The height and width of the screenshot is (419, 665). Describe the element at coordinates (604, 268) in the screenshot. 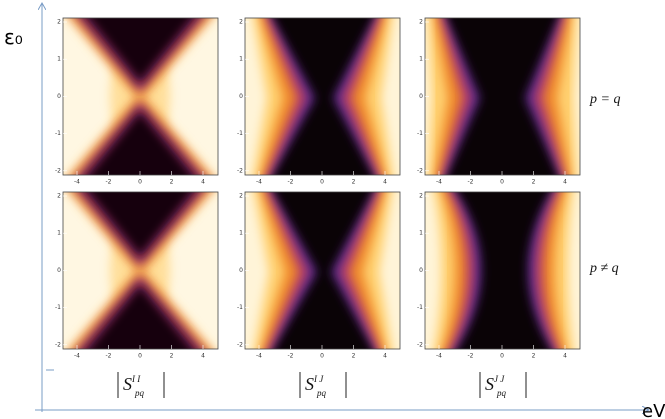

I see `row-label: p ≠ q` at that location.